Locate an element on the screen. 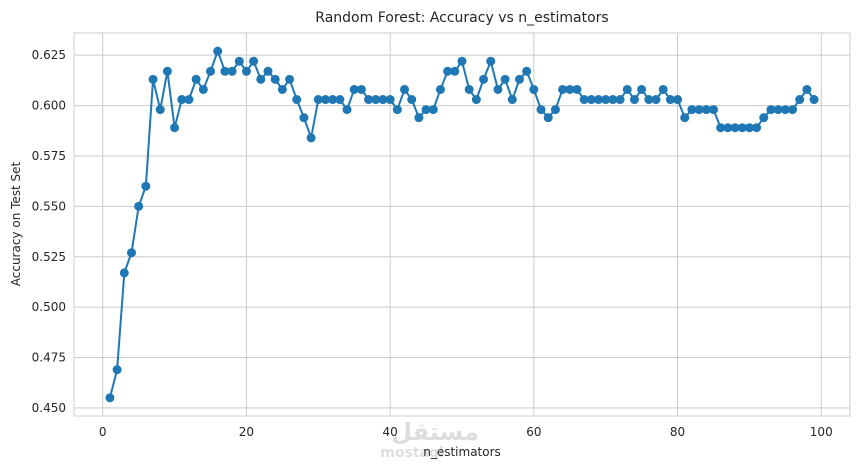 This screenshot has height=468, width=859. y-tick-labels: 0.450 0.475 0.500 0.525 0.550 0.575 0.600 0.625 is located at coordinates (49, 231).